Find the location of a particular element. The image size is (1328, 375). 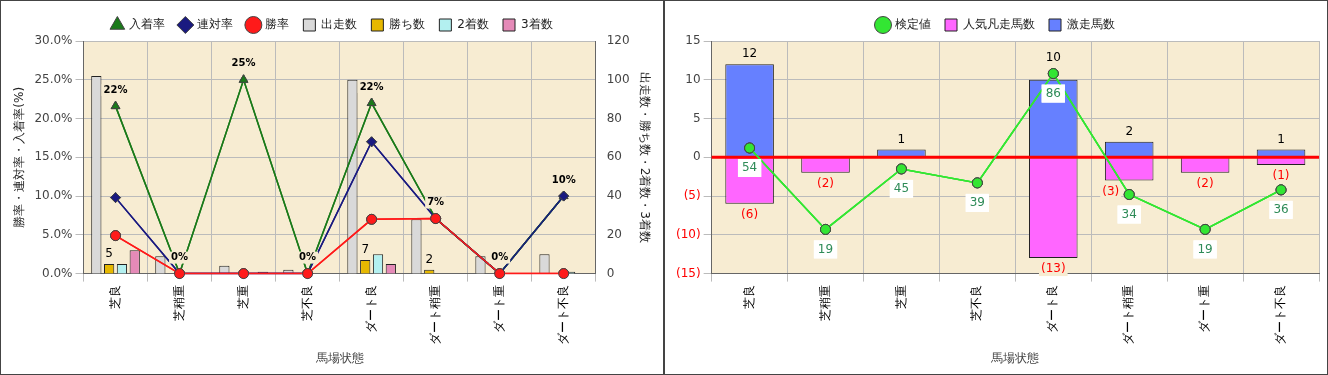

y2-axis-title: 出走数・勝ち数・2着数・3着数 is located at coordinates (644, 157).